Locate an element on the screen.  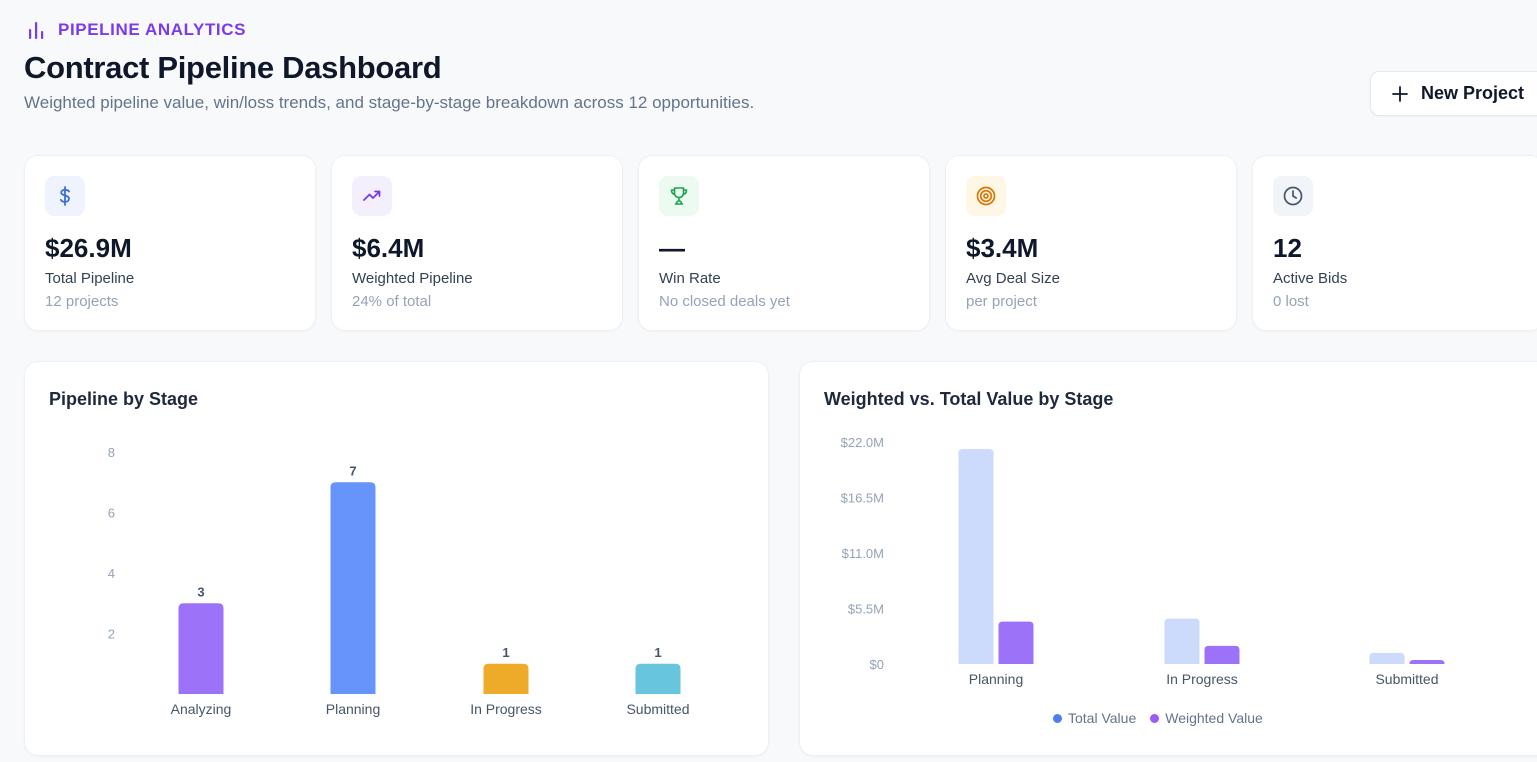
bar-submitted is located at coordinates (658, 678).